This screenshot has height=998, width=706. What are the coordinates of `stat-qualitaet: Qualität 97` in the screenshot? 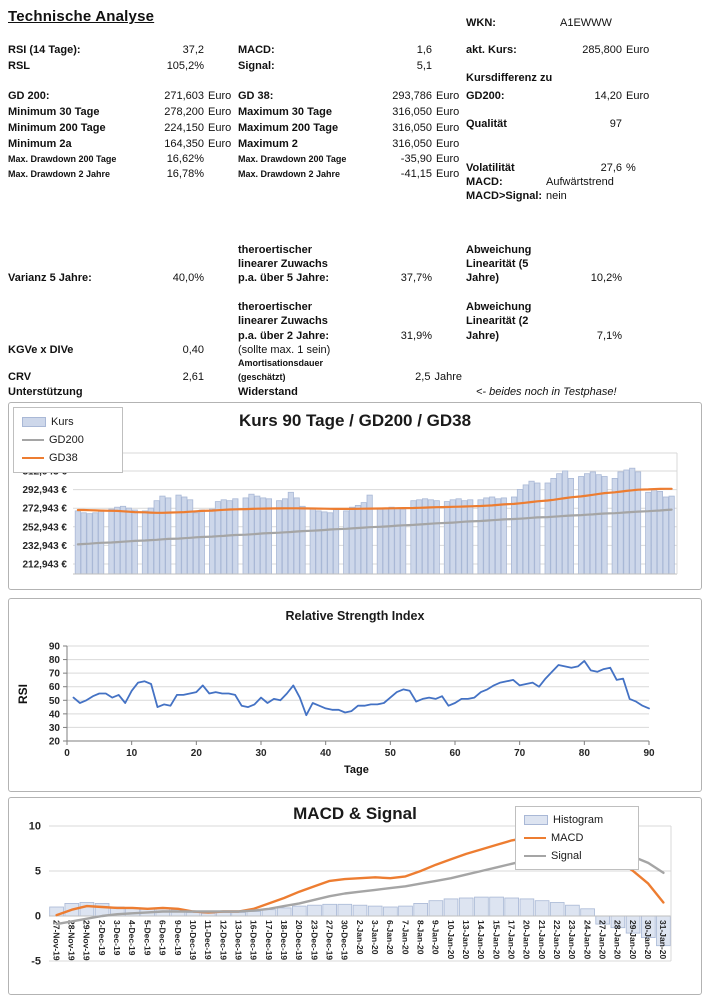 It's located at (544, 124).